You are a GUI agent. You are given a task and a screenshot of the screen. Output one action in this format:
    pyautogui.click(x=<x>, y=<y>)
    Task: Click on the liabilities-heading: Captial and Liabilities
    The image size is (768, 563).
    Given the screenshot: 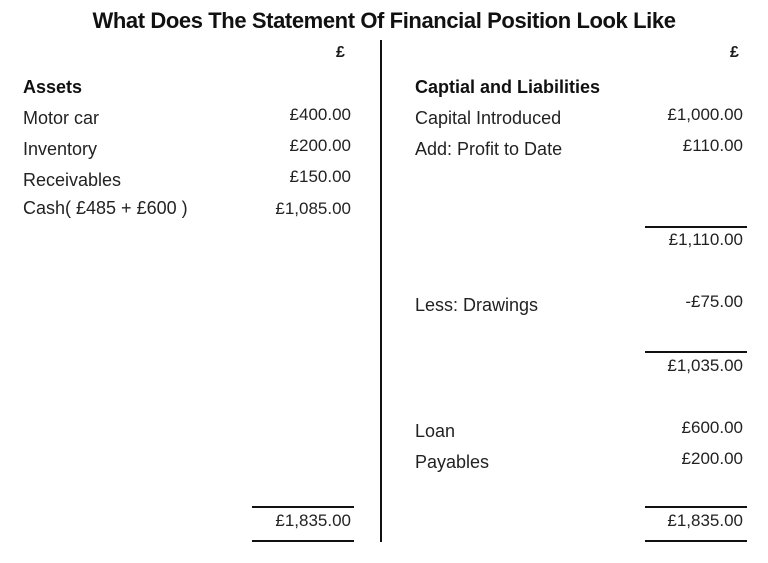 What is the action you would take?
    pyautogui.click(x=508, y=87)
    